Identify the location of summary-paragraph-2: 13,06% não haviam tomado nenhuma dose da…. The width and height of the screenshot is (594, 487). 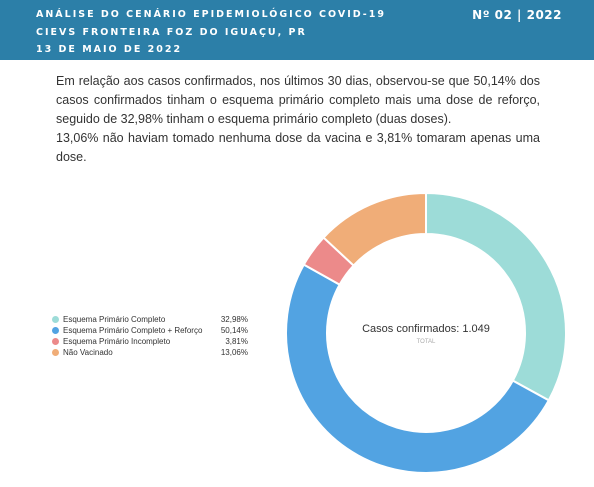
(298, 147).